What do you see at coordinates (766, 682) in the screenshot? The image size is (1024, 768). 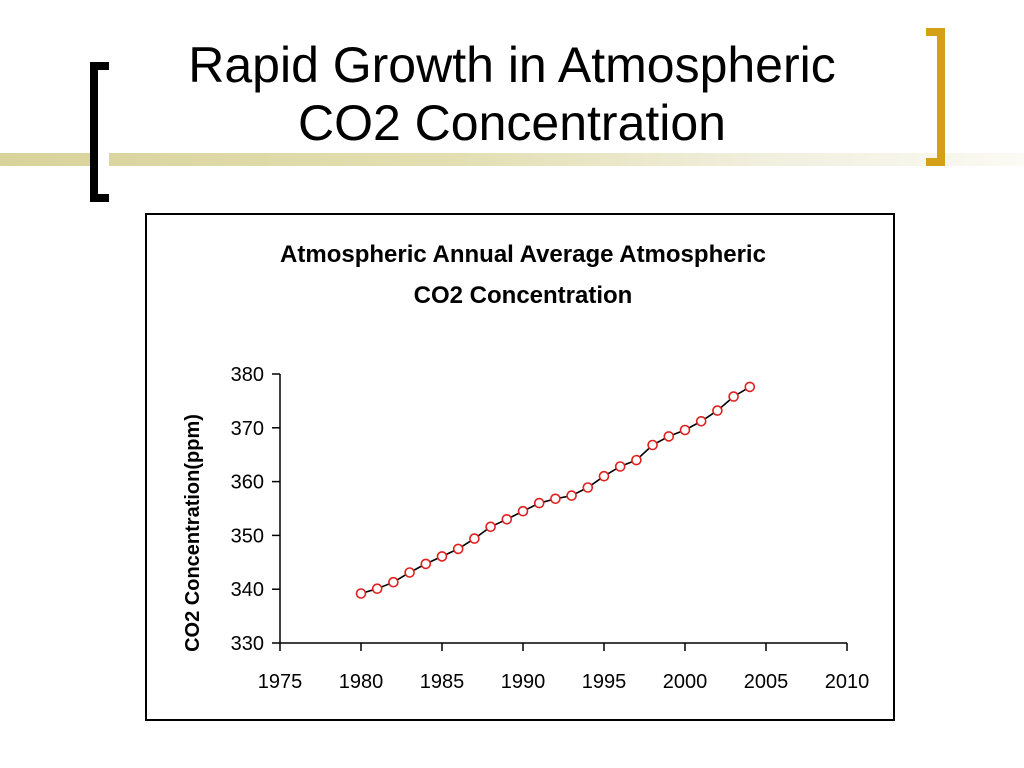 I see `x-tick-label-2005: 2005` at bounding box center [766, 682].